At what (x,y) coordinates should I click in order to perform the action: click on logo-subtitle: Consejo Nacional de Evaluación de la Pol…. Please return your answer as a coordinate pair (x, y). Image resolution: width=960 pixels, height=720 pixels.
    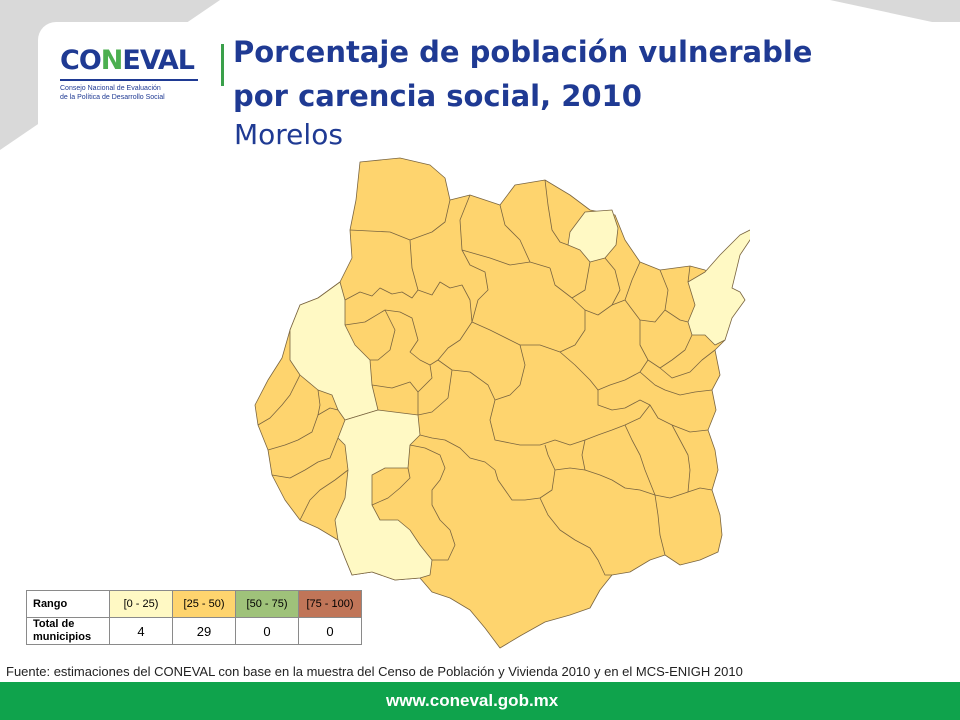
    Looking at the image, I should click on (112, 93).